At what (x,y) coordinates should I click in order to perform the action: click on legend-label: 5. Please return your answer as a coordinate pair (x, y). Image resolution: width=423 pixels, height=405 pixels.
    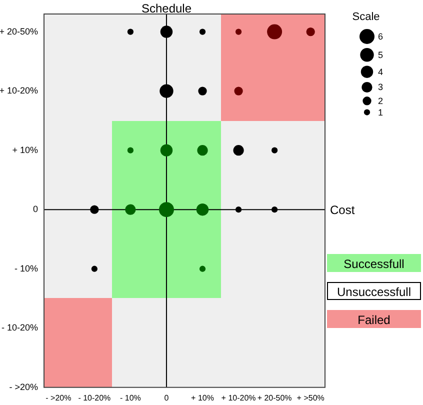
    Looking at the image, I should click on (381, 55).